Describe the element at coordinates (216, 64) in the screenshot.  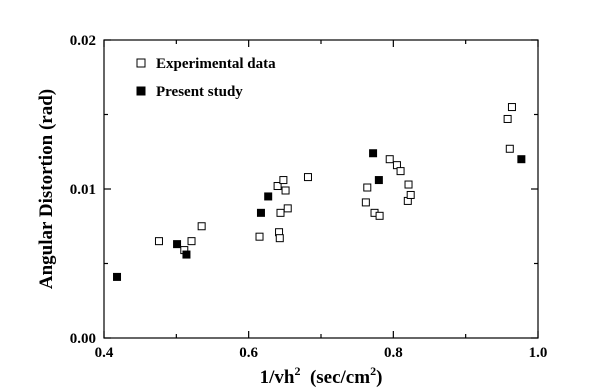
I see `legend-label-experimental: Experimental data` at that location.